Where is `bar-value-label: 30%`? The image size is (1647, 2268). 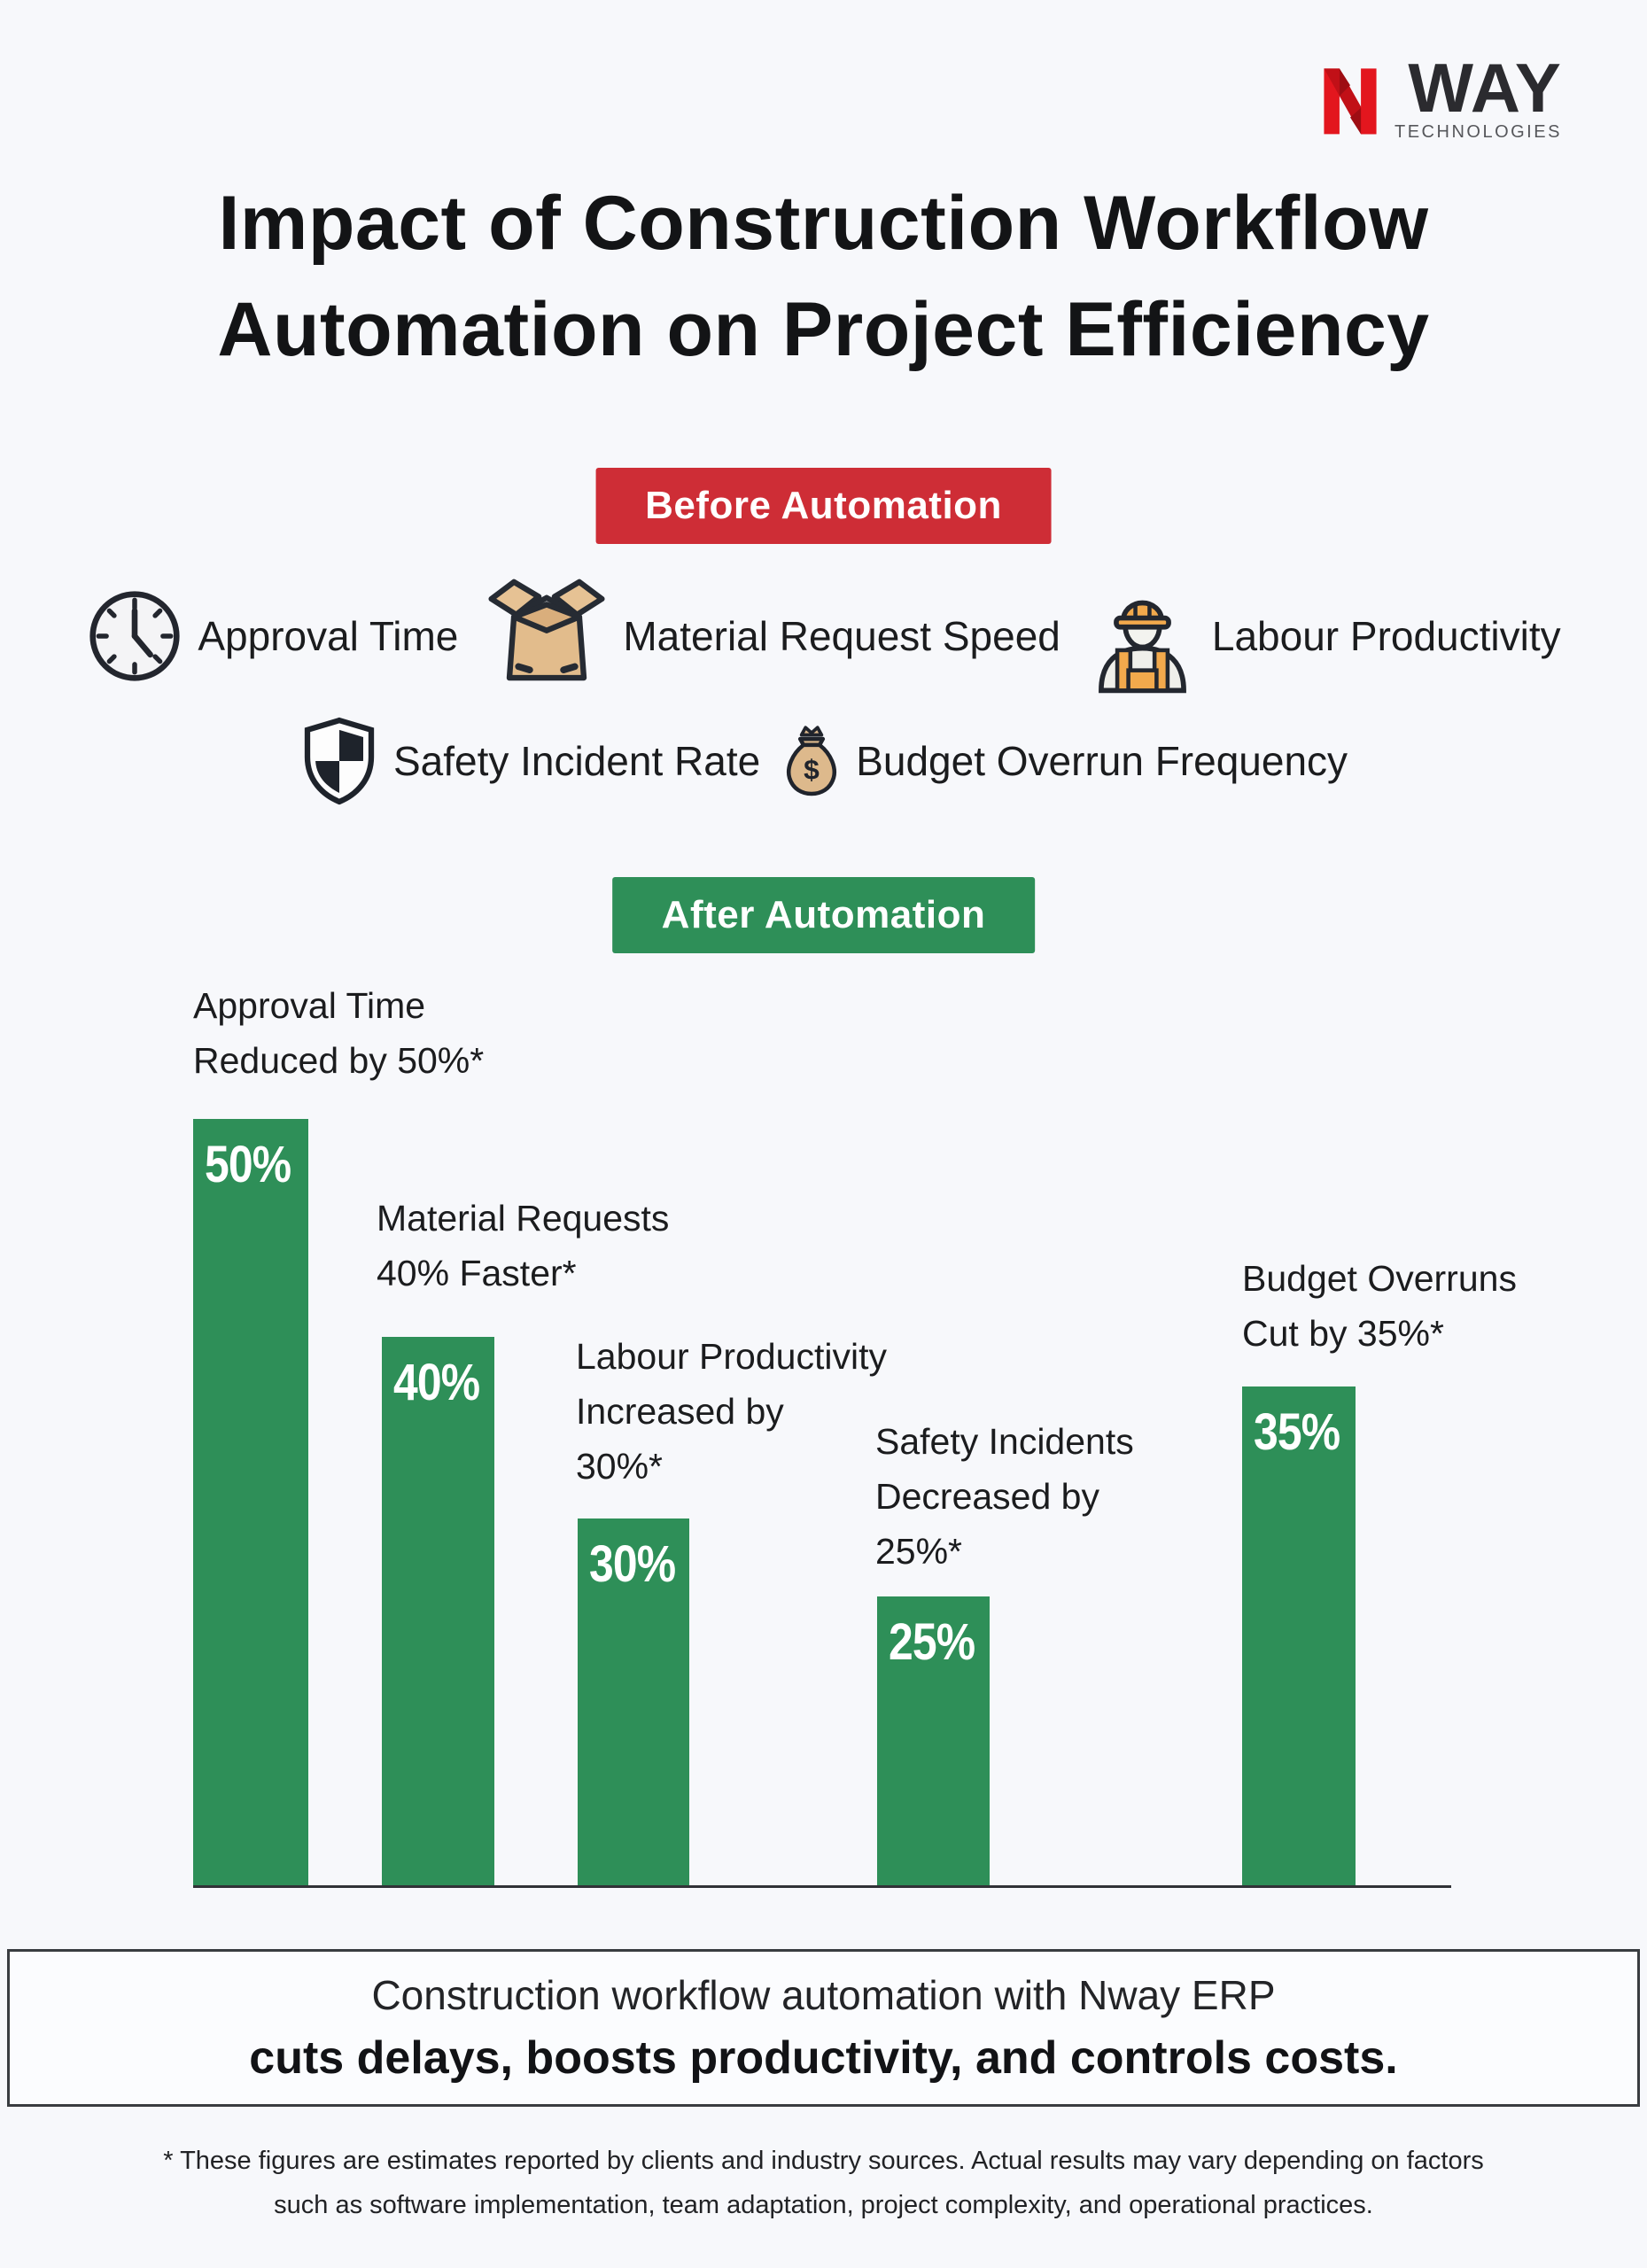 bar-value-label: 30% is located at coordinates (632, 1564).